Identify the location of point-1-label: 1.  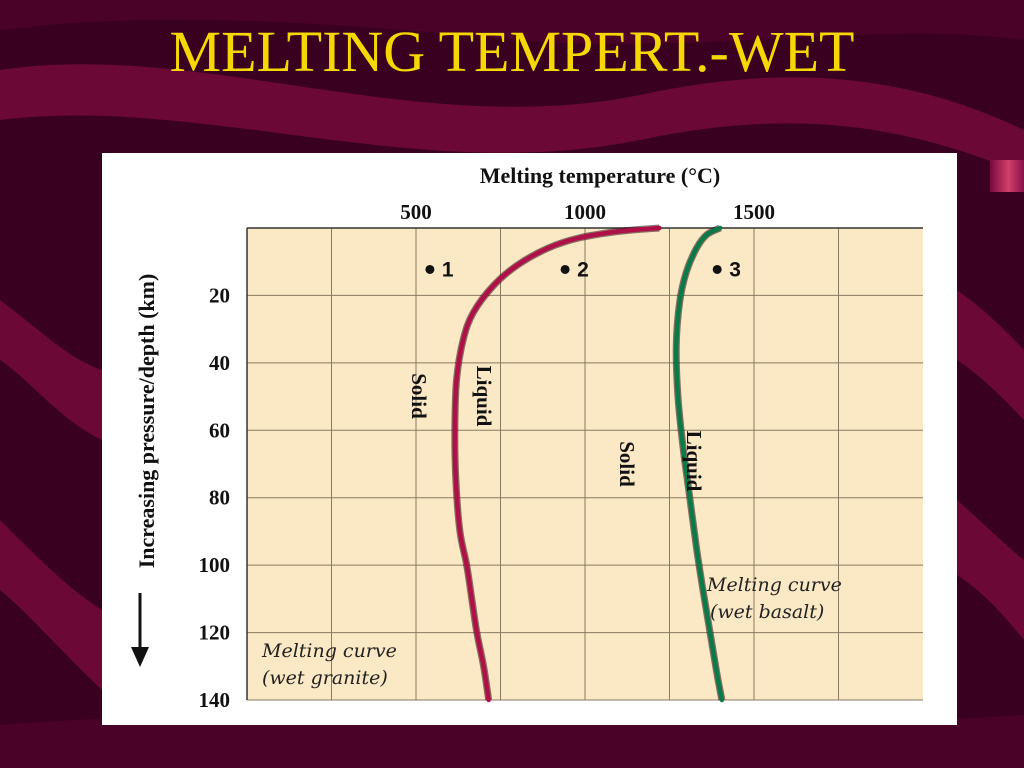
(448, 269).